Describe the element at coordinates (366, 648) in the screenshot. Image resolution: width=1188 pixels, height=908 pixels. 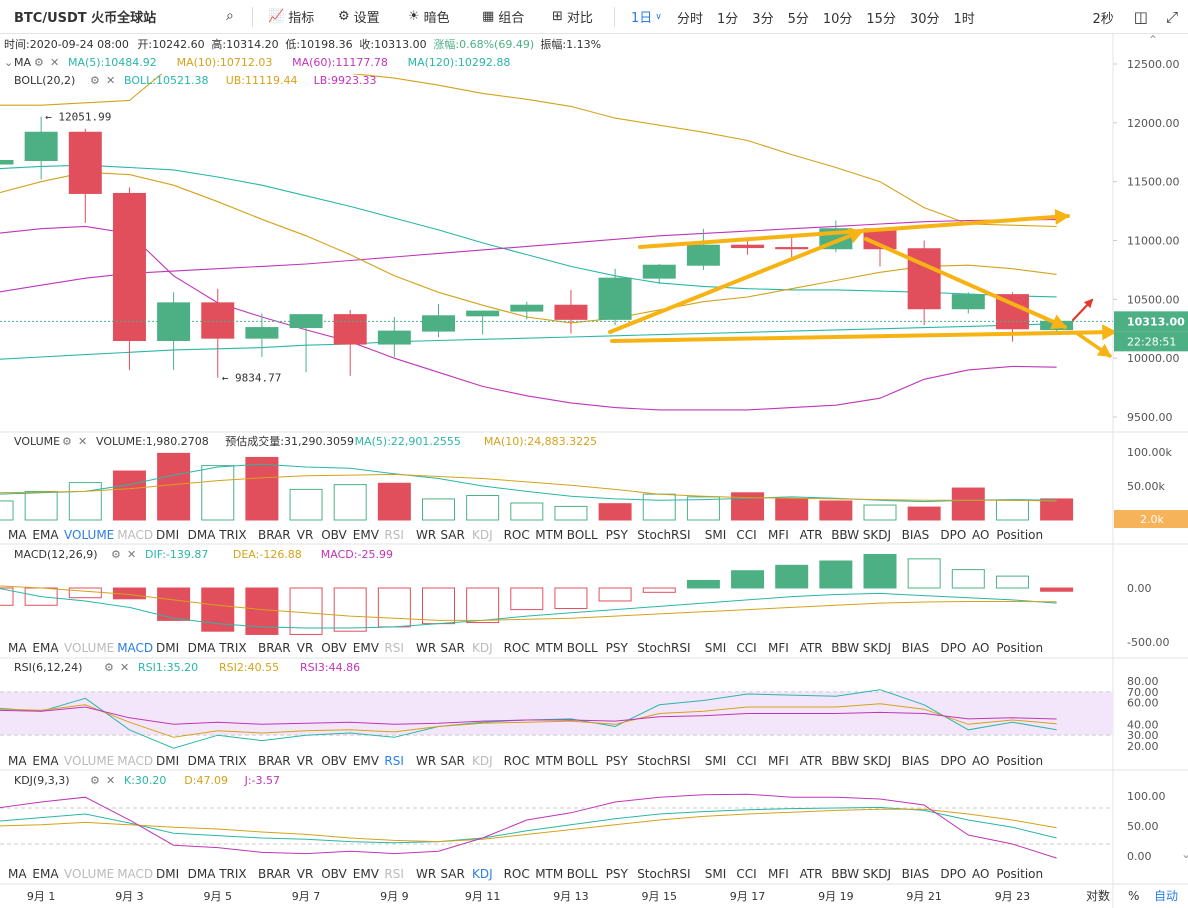
I see `macd-tab: EMV` at that location.